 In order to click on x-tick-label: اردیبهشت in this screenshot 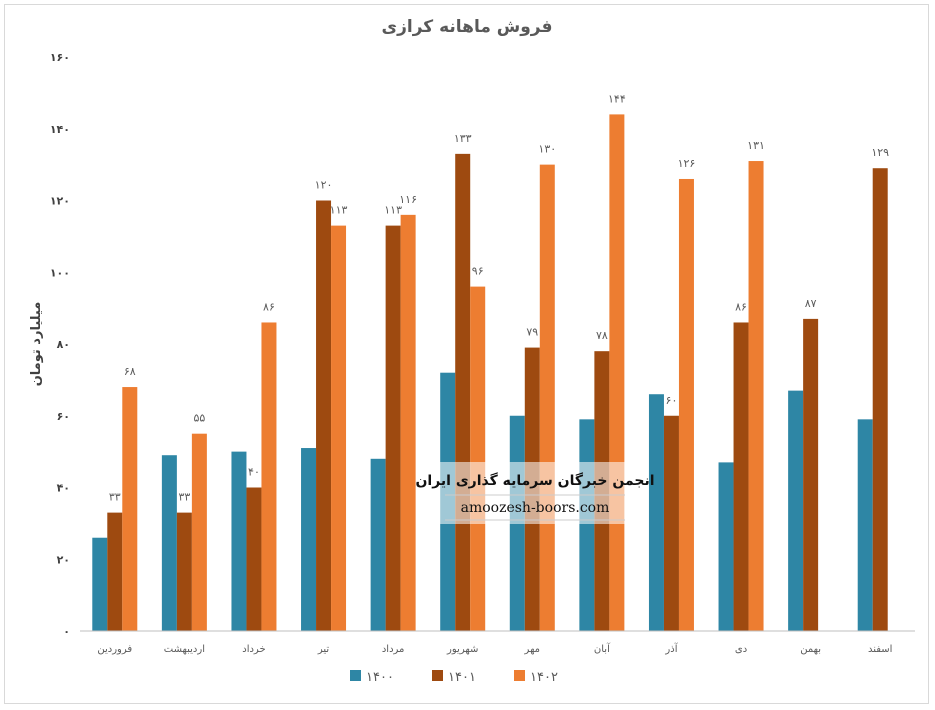, I will do `click(184, 649)`.